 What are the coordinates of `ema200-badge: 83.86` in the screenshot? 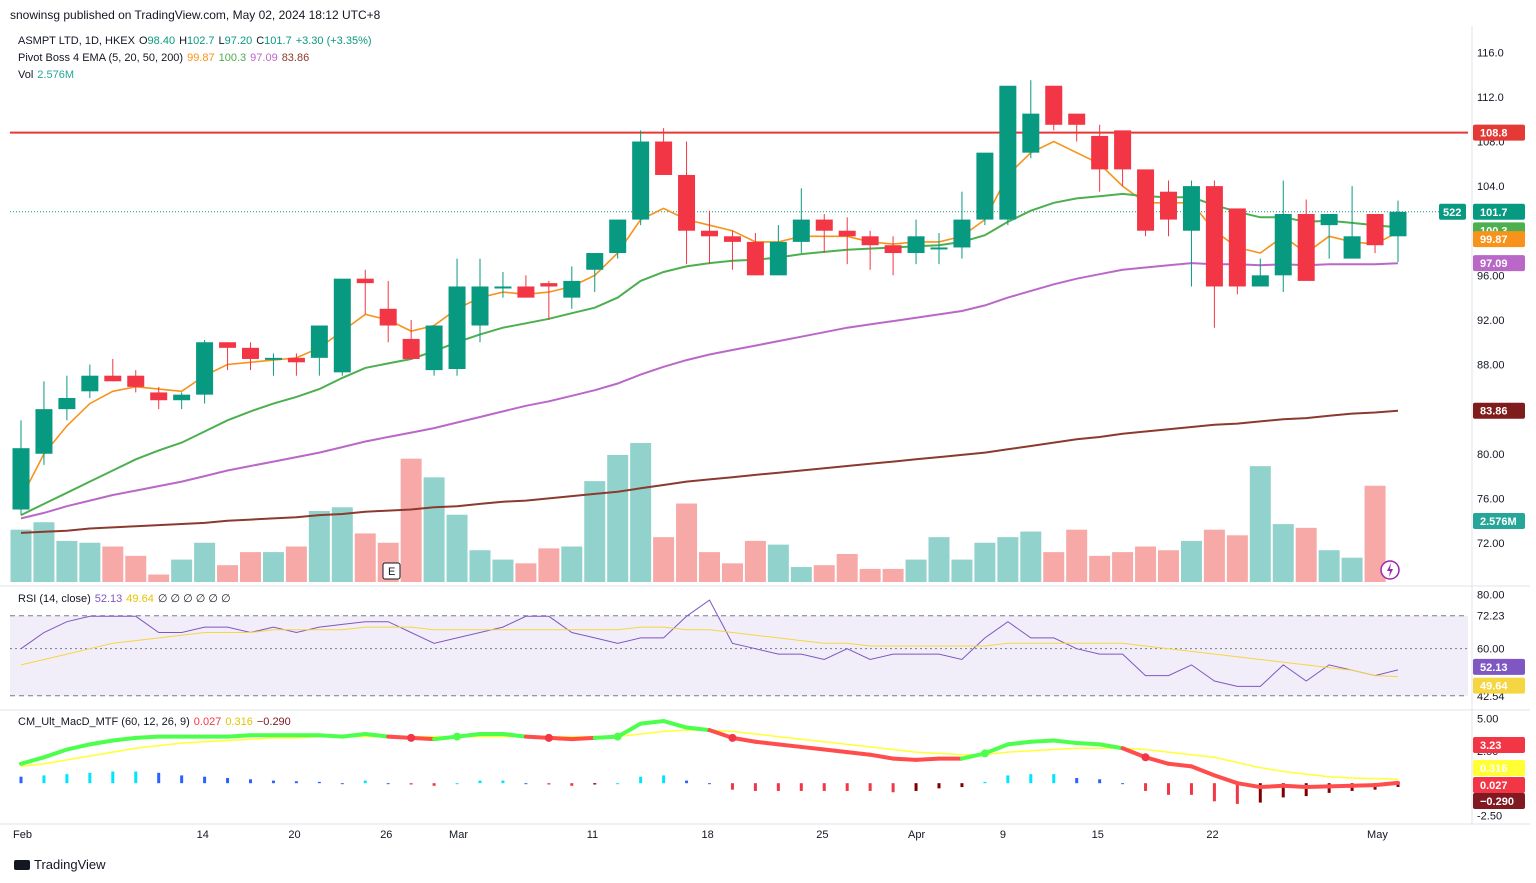 It's located at (1494, 412).